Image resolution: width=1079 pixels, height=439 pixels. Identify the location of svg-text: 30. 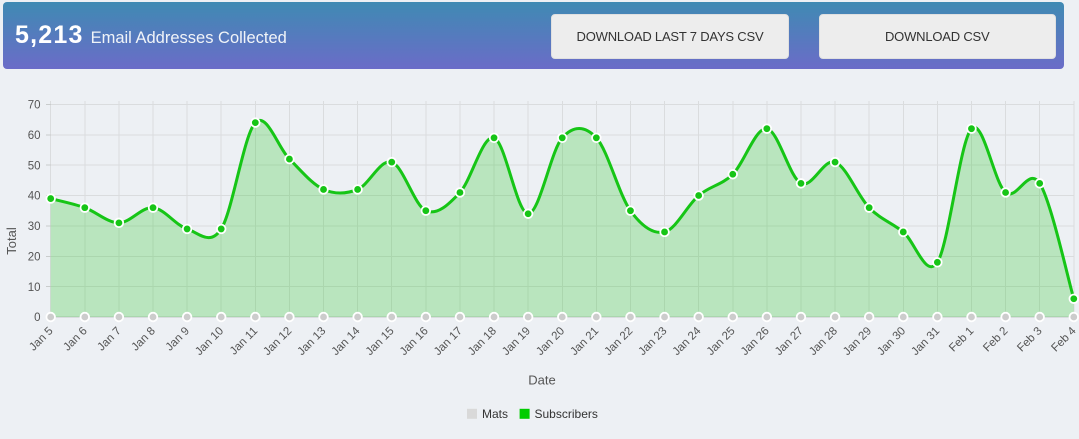
(34, 227).